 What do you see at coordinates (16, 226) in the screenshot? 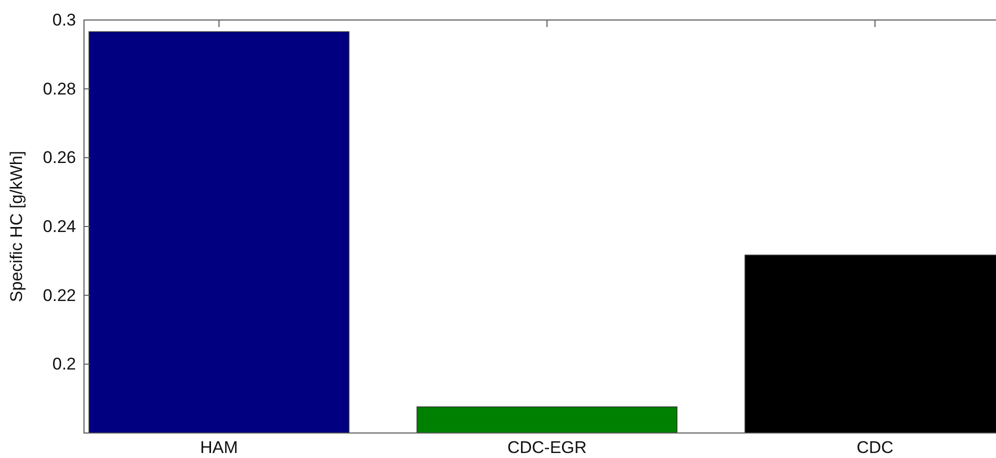
I see `y-axis-title: Specific HC [g/kWh]` at bounding box center [16, 226].